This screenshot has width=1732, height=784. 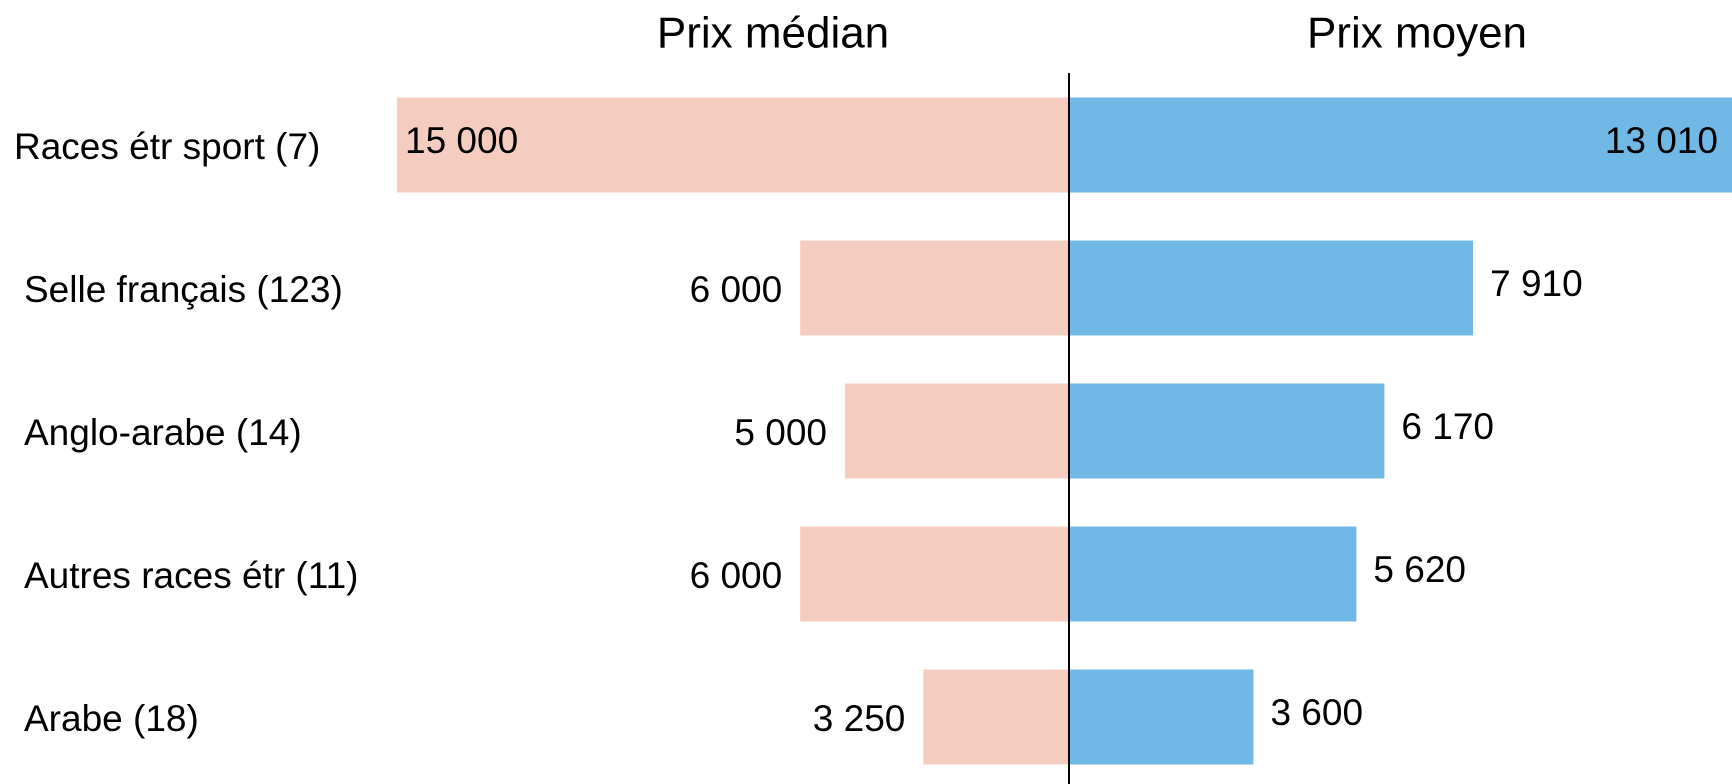 I want to click on value-label: 13 010, so click(x=1661, y=140).